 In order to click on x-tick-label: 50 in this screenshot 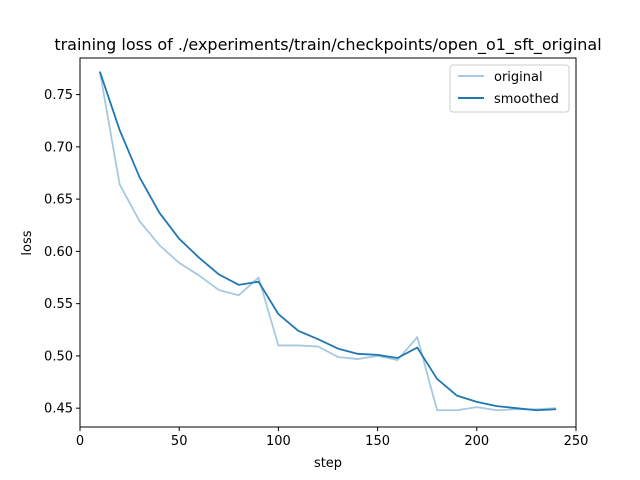, I will do `click(179, 441)`.